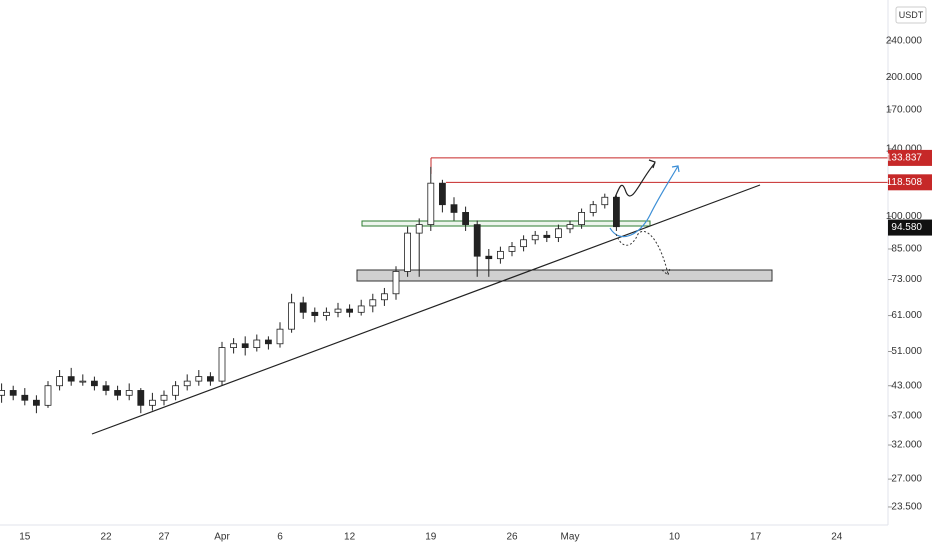 The width and height of the screenshot is (932, 550). What do you see at coordinates (25, 537) in the screenshot?
I see `x-tick-label: 15` at bounding box center [25, 537].